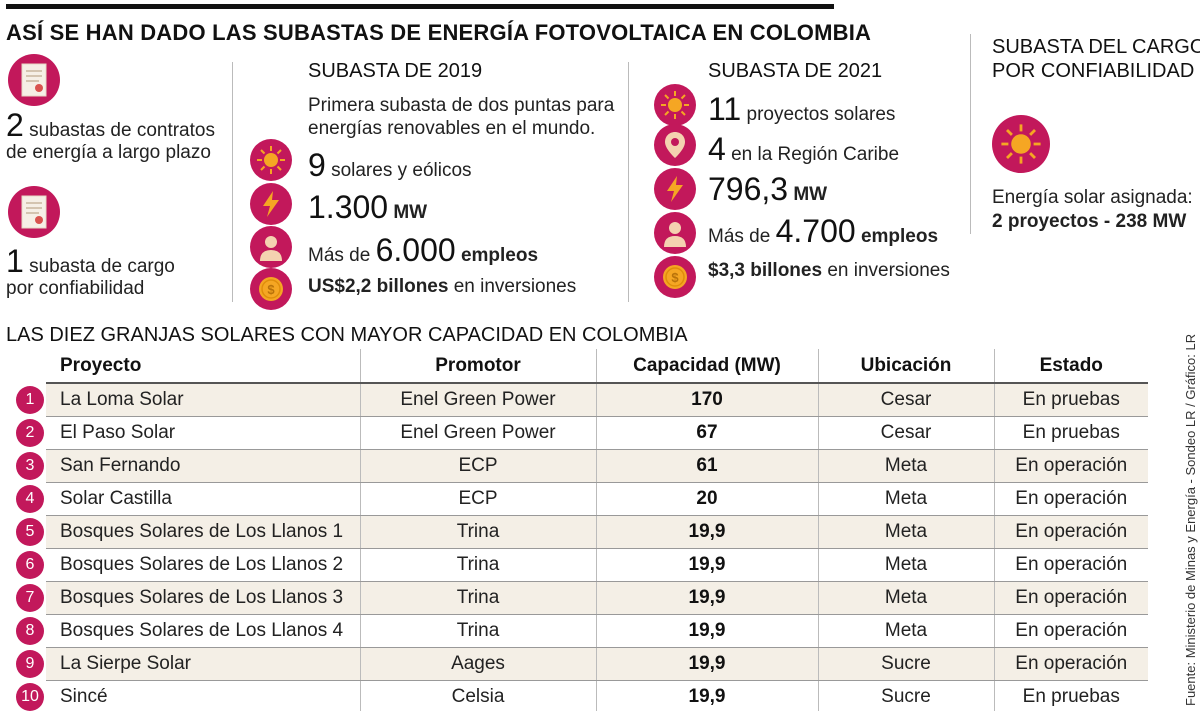 This screenshot has width=1200, height=711. I want to click on rank-badge: 7, so click(30, 598).